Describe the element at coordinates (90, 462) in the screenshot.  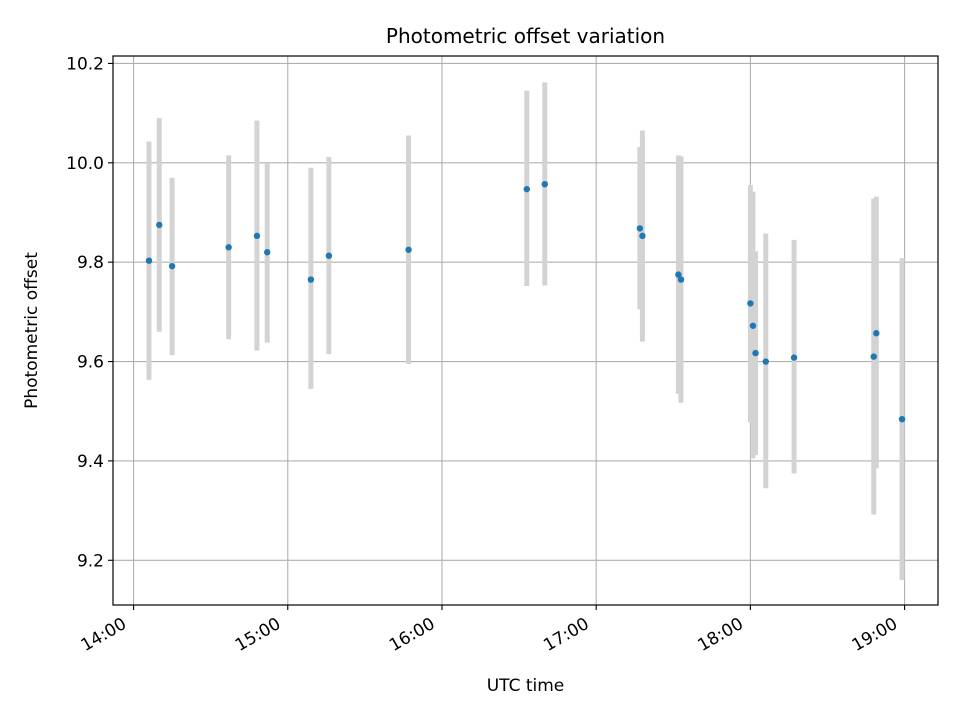
I see `y-tick-label: 9.4` at that location.